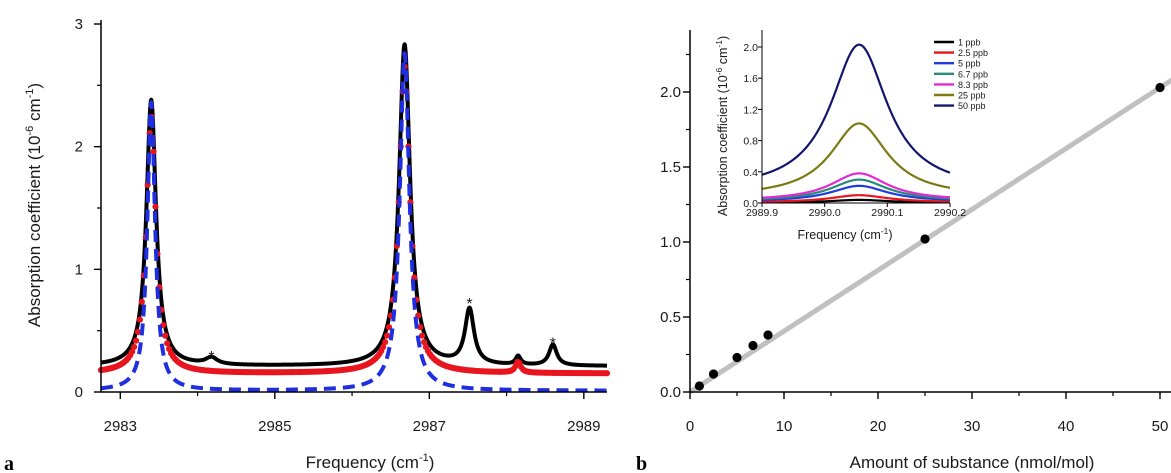 This screenshot has height=473, width=1171. I want to click on inset-y-tick-label: 1.6, so click(750, 79).